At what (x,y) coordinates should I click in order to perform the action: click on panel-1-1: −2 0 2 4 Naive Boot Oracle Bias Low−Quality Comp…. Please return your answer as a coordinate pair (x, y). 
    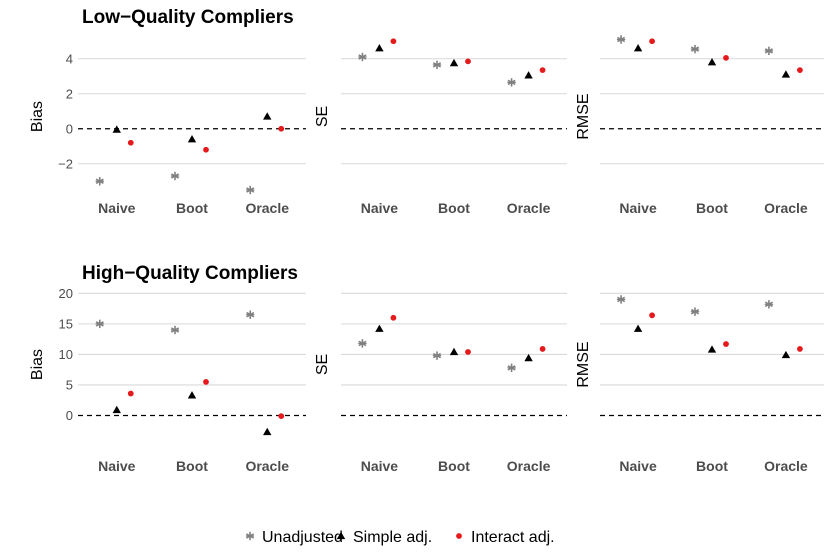
    Looking at the image, I should click on (167, 111).